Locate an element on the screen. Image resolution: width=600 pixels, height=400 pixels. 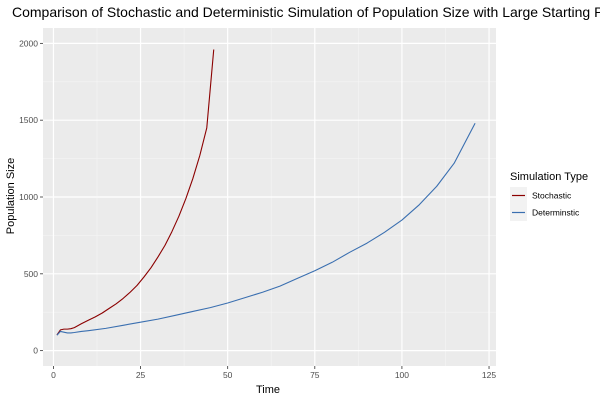
legend-label-determinstic: Determinstic is located at coordinates (556, 213).